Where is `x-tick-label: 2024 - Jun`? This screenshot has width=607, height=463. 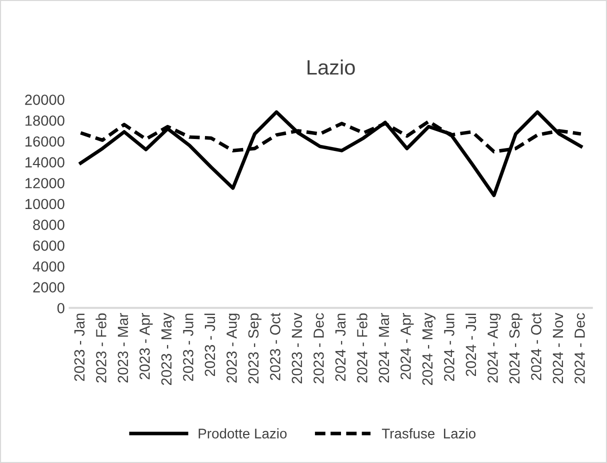
x-tick-label: 2024 - Jun is located at coordinates (449, 347).